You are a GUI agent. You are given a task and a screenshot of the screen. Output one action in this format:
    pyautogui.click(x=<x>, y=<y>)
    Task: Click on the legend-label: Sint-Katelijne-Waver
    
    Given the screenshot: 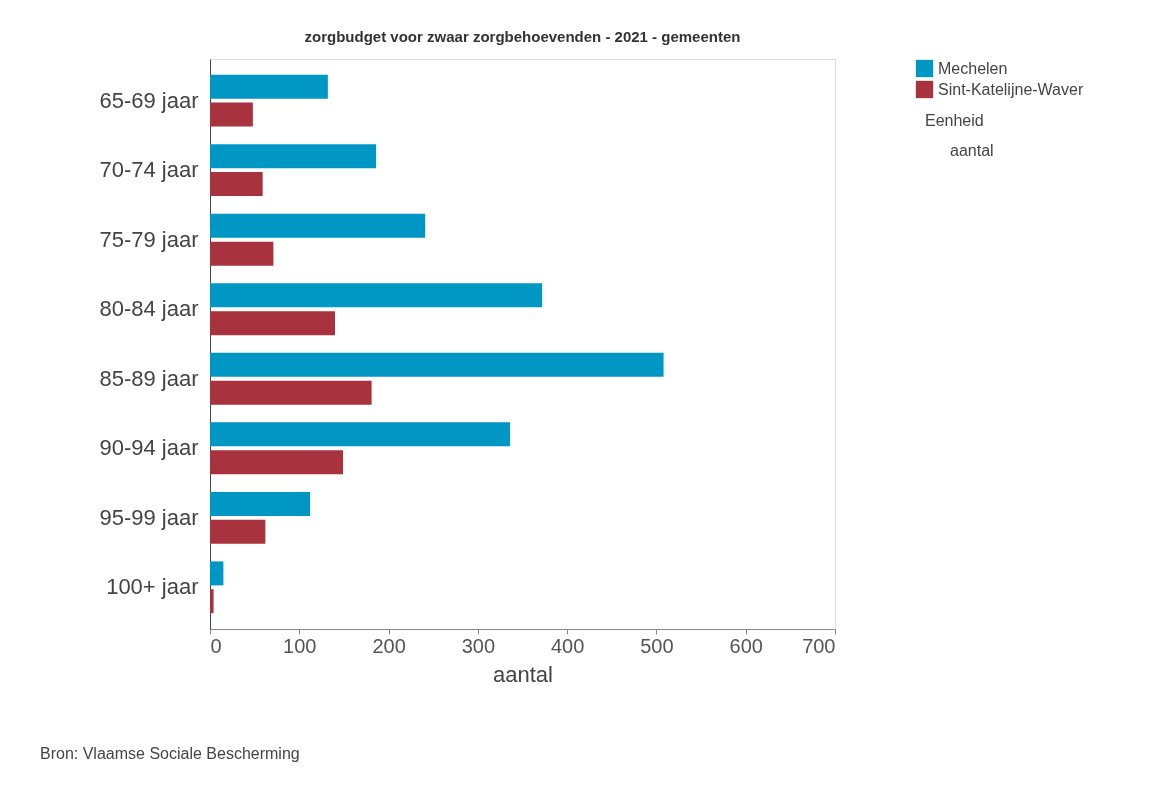 What is the action you would take?
    pyautogui.click(x=1011, y=89)
    